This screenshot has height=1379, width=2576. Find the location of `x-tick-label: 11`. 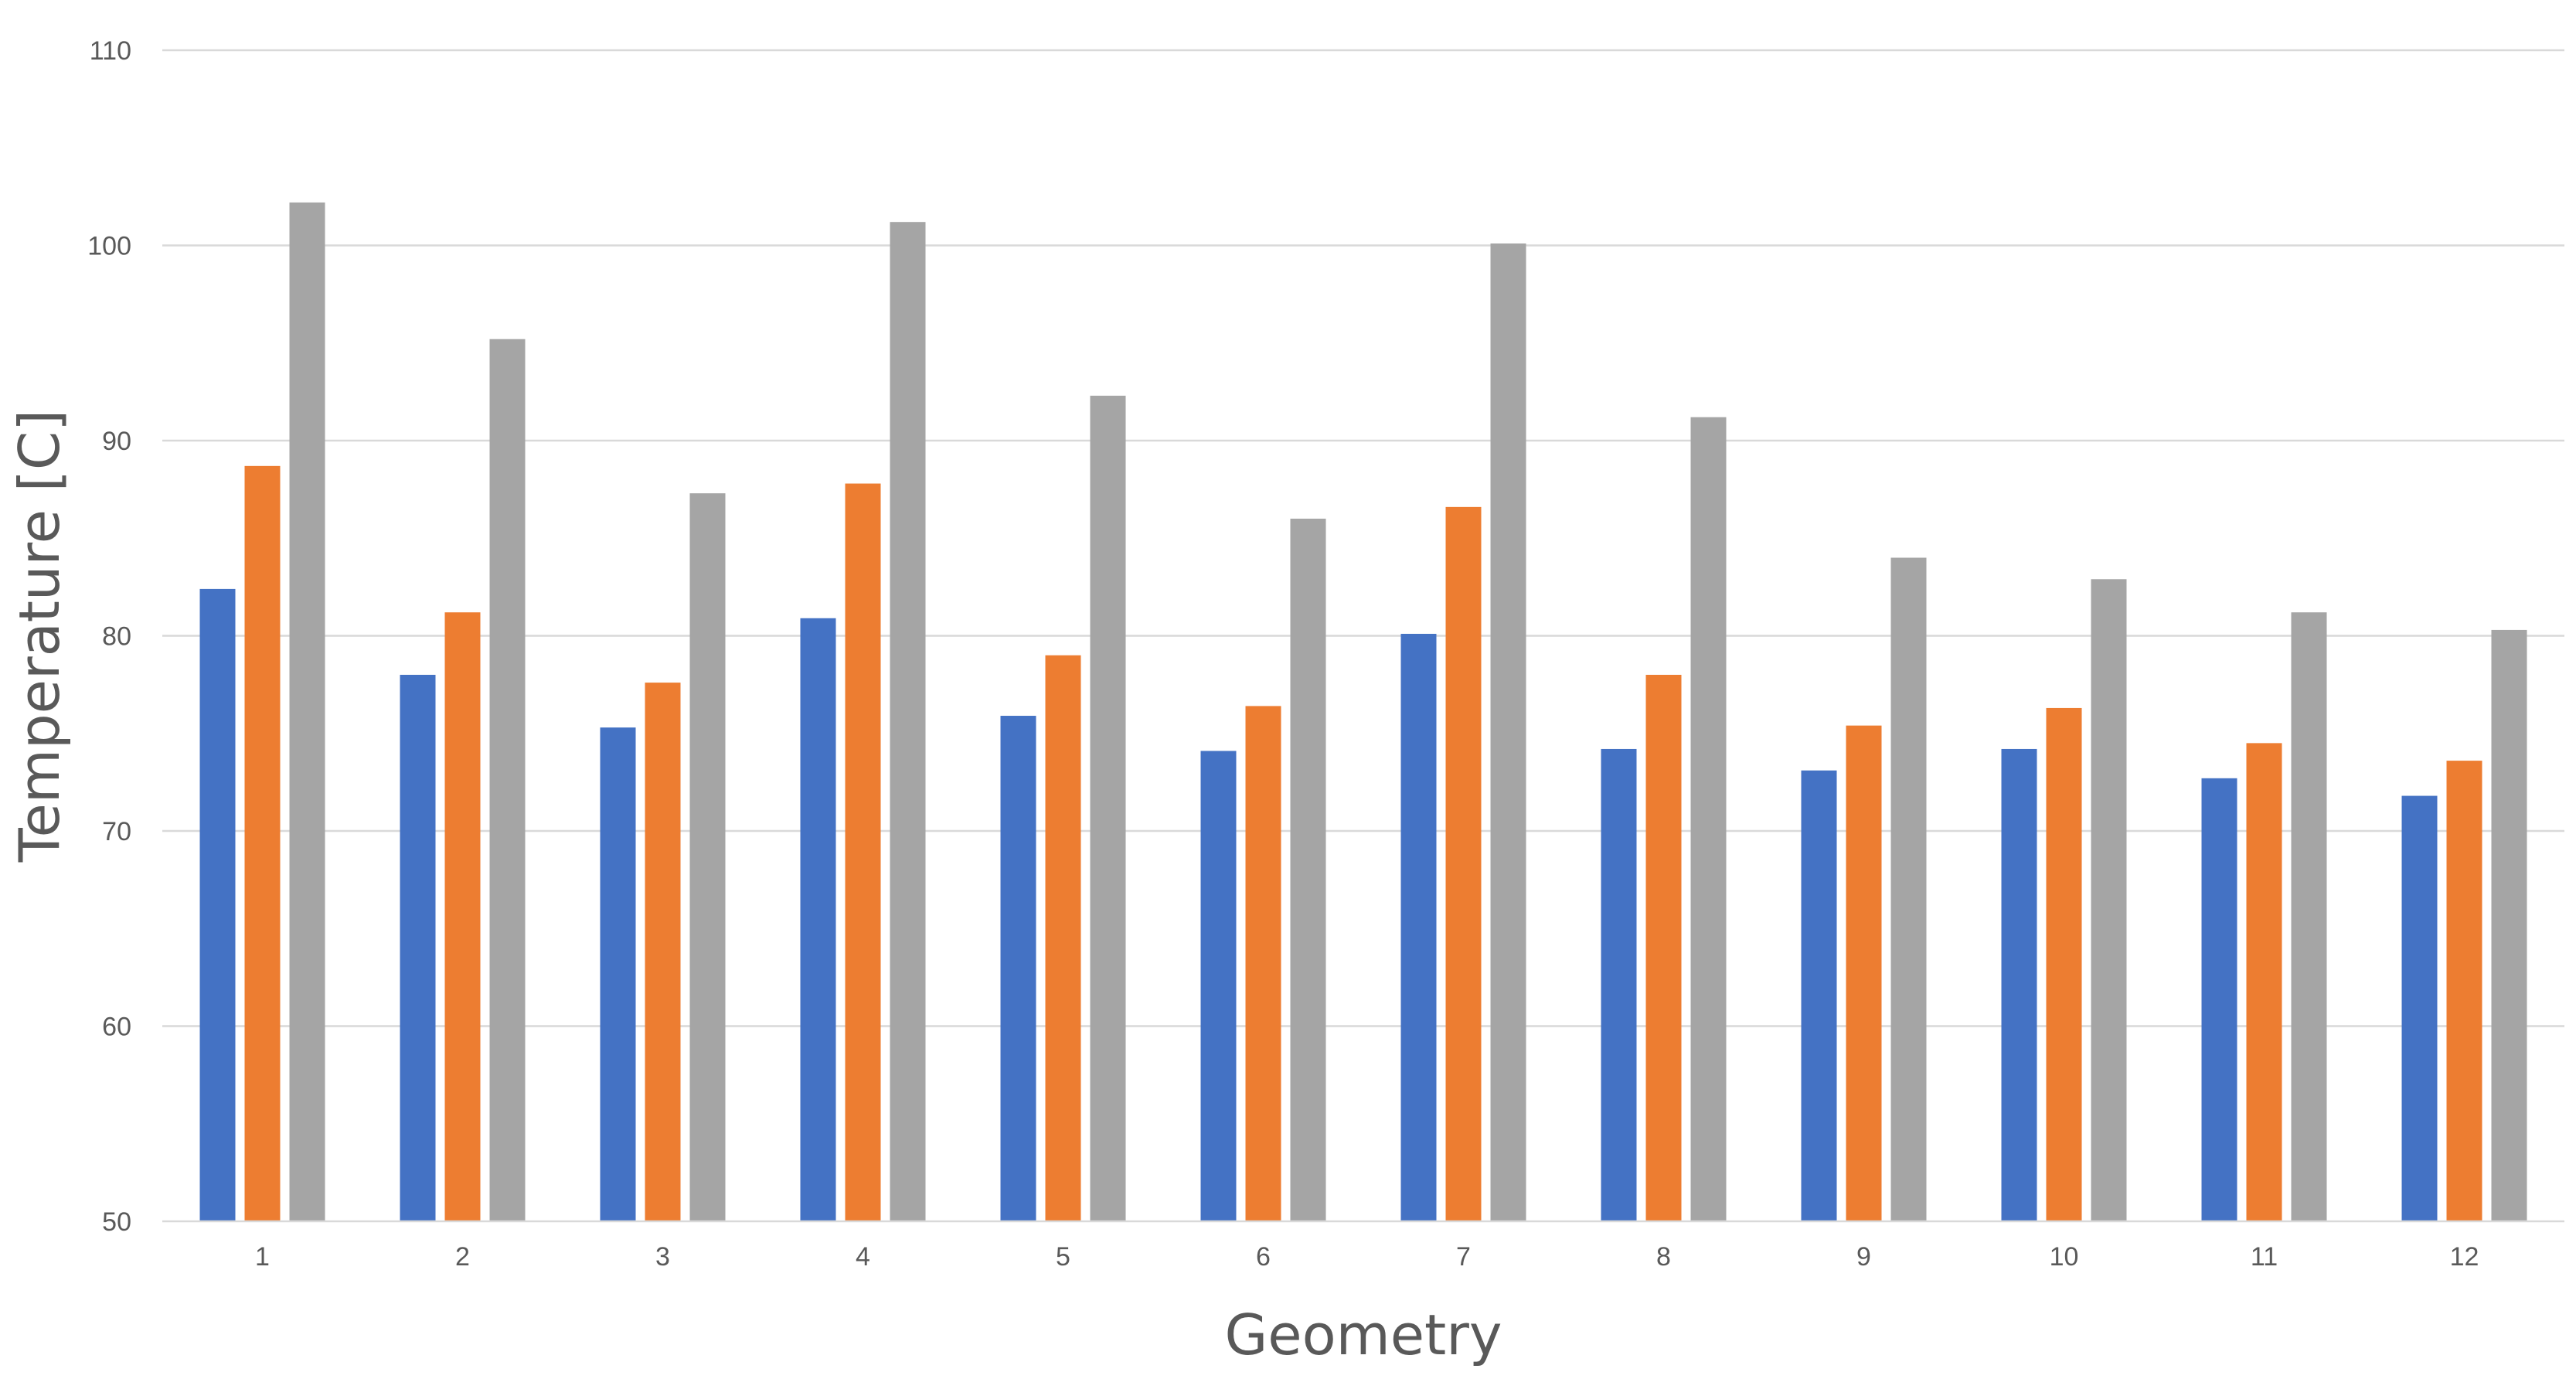

x-tick-label: 11 is located at coordinates (2264, 1257).